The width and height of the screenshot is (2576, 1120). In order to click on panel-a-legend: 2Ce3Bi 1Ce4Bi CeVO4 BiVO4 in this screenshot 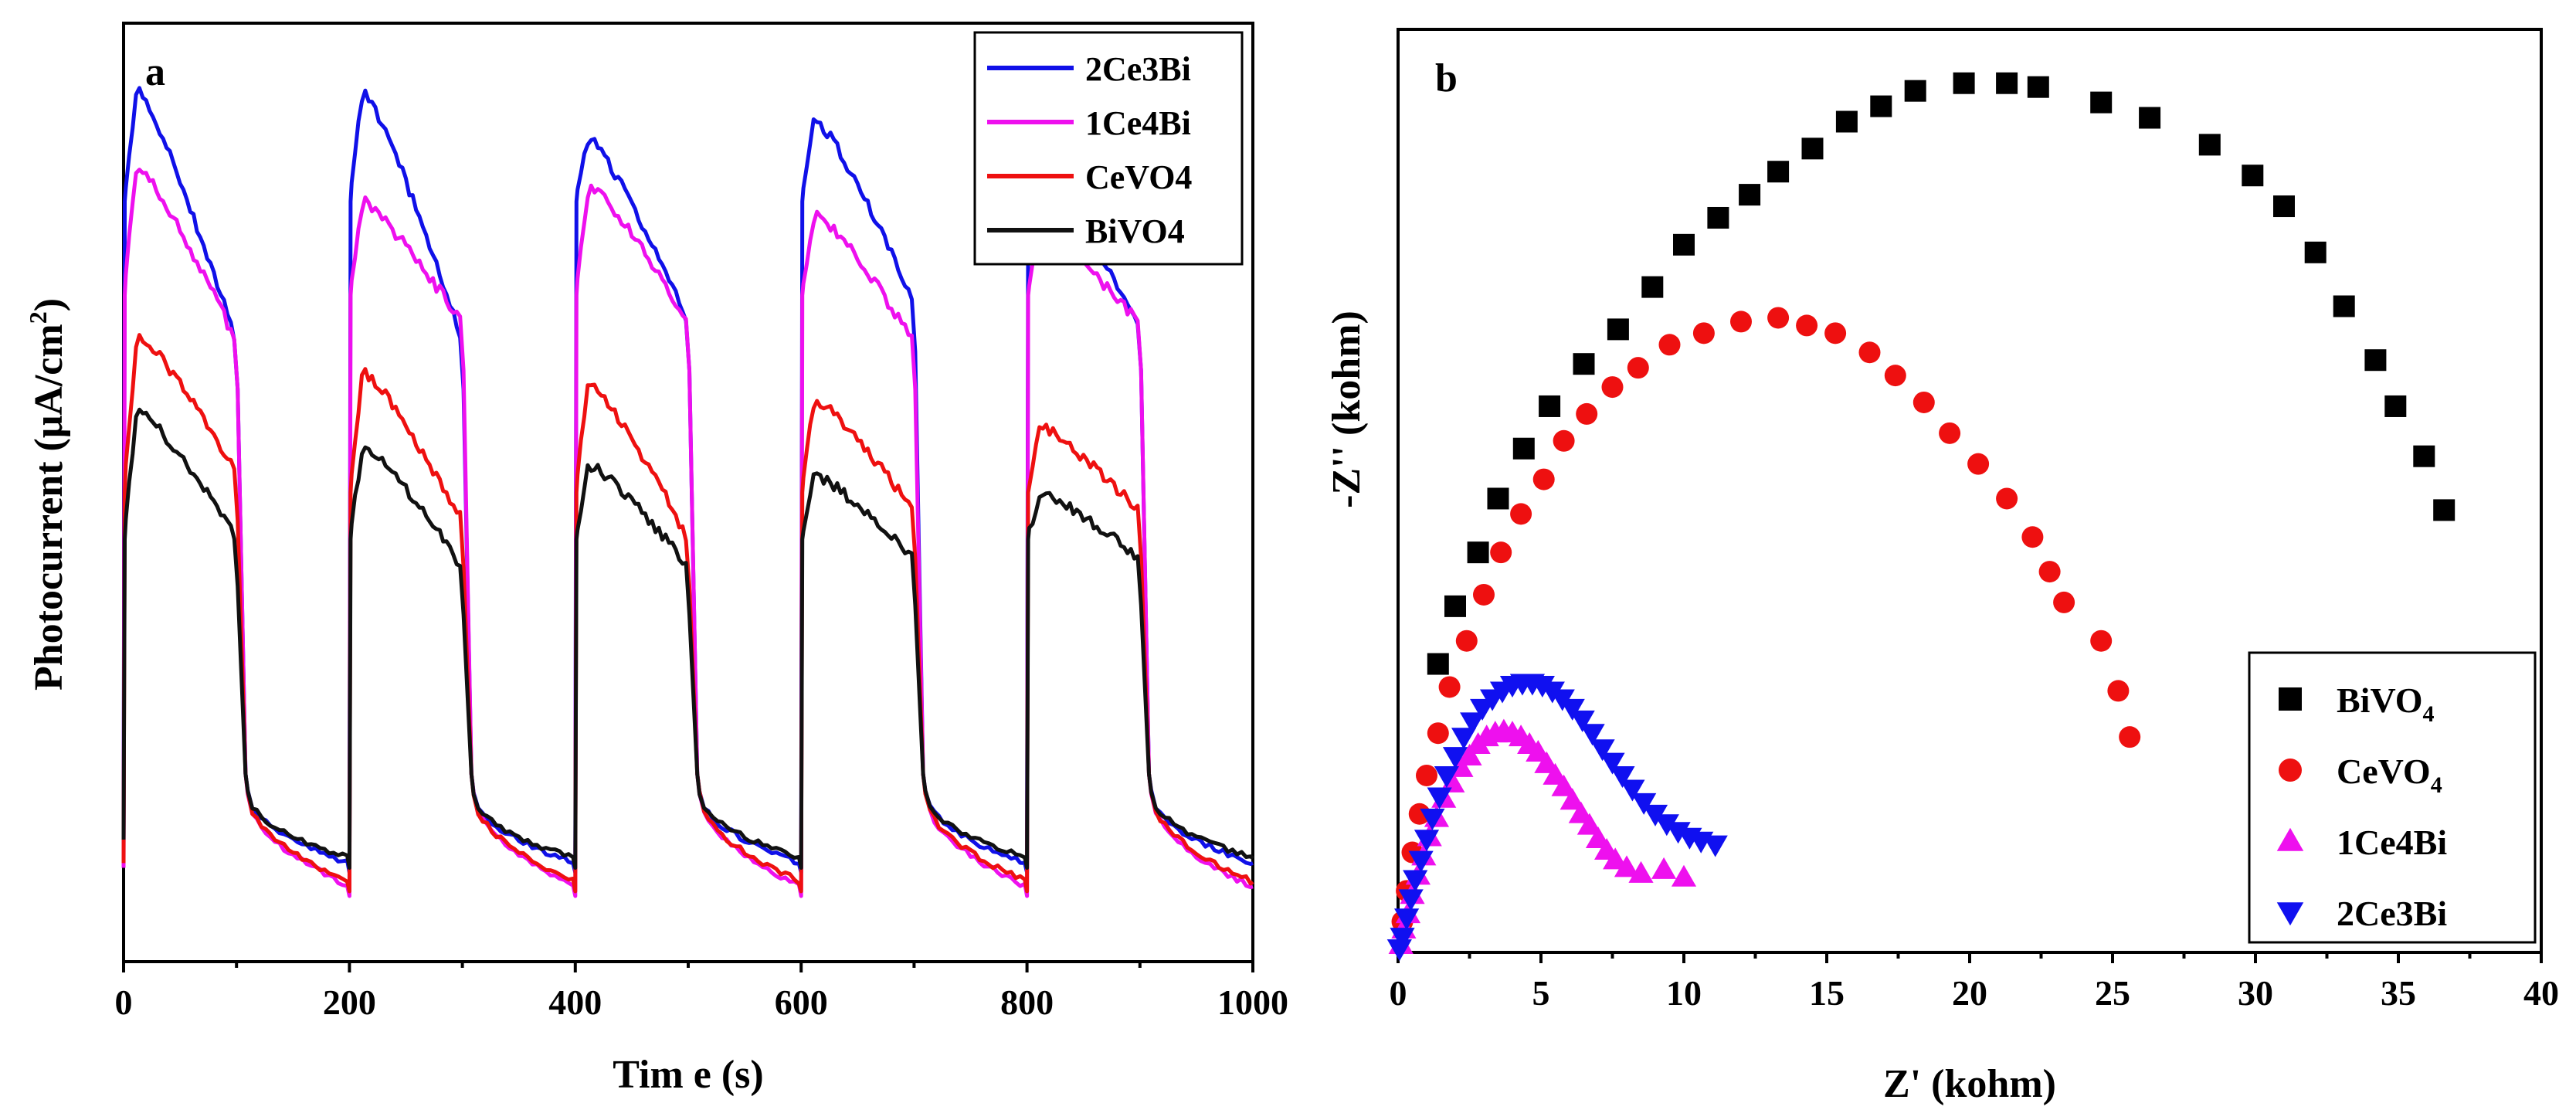, I will do `click(1089, 150)`.